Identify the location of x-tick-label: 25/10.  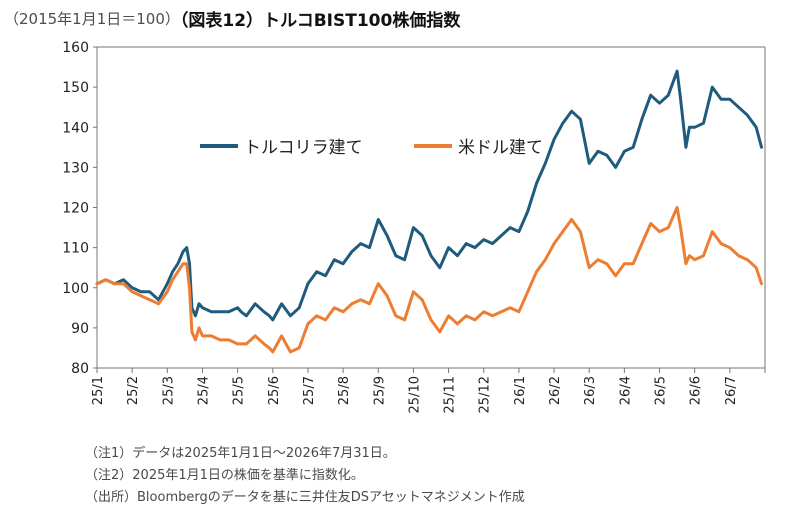
(414, 394).